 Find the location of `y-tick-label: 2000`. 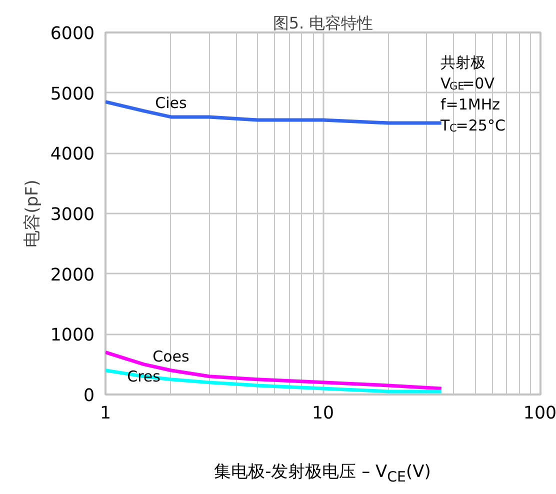

y-tick-label: 2000 is located at coordinates (72, 275).